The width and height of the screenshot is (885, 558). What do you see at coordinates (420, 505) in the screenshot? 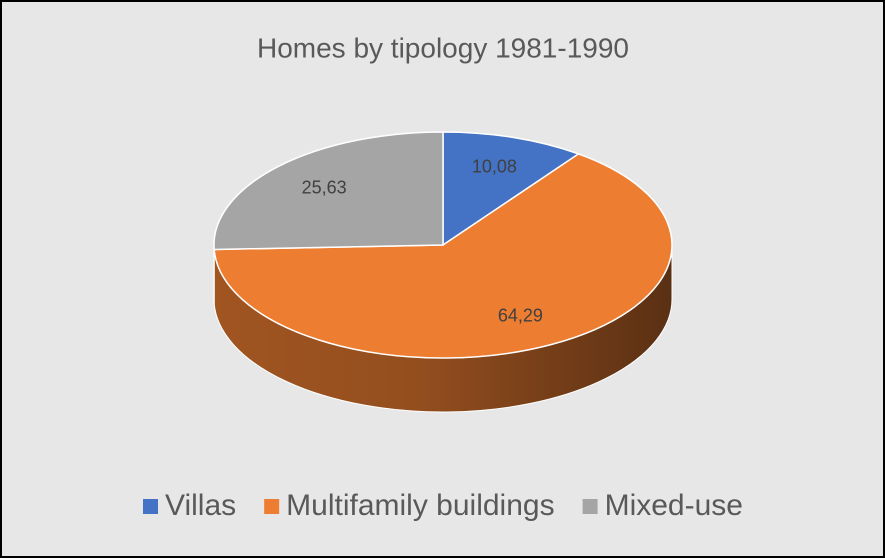
I see `legend-label: Multifamily buildings` at bounding box center [420, 505].